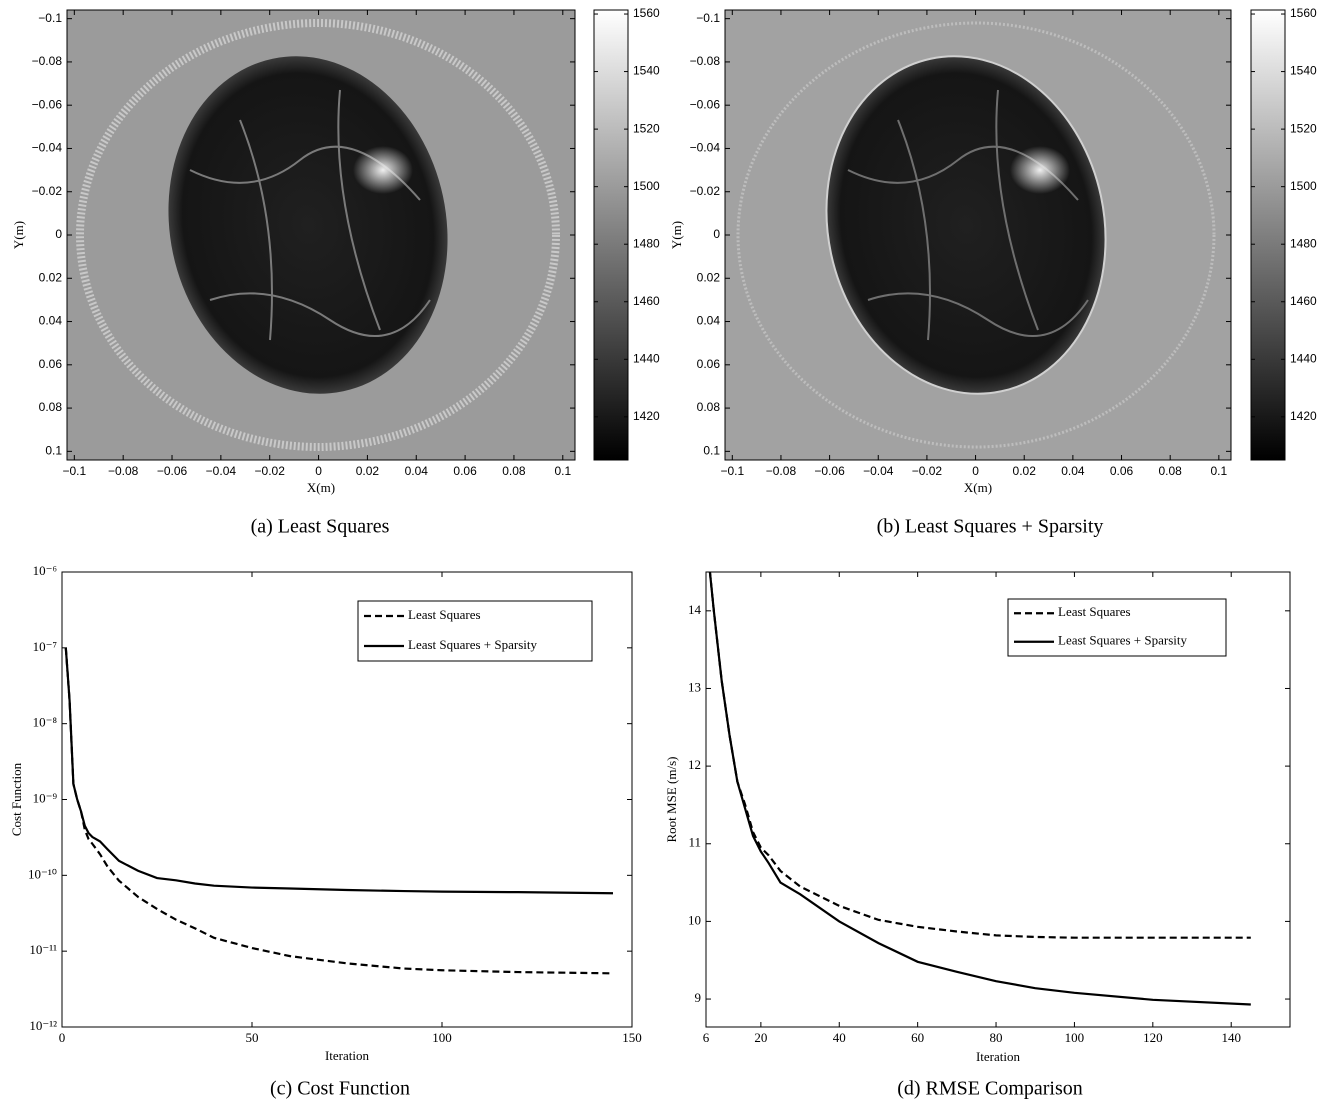  What do you see at coordinates (698, 997) in the screenshot?
I see `y-tick-label: 9` at bounding box center [698, 997].